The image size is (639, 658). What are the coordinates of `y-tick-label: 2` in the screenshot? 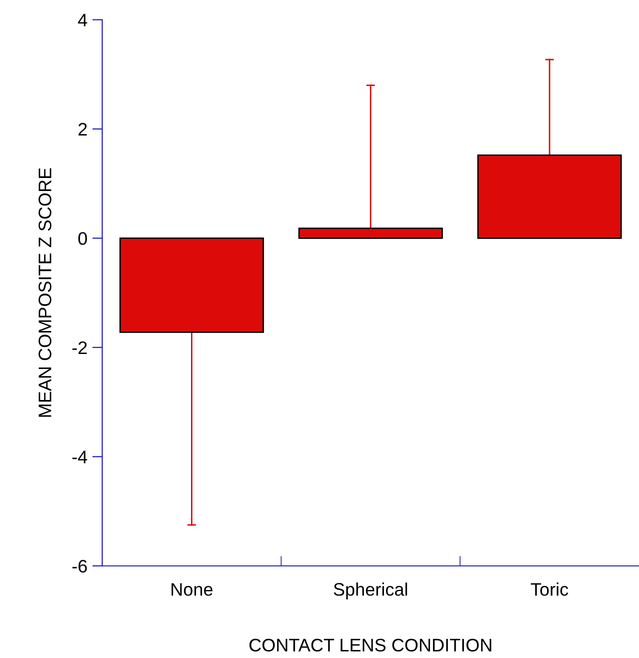 It's located at (82, 129).